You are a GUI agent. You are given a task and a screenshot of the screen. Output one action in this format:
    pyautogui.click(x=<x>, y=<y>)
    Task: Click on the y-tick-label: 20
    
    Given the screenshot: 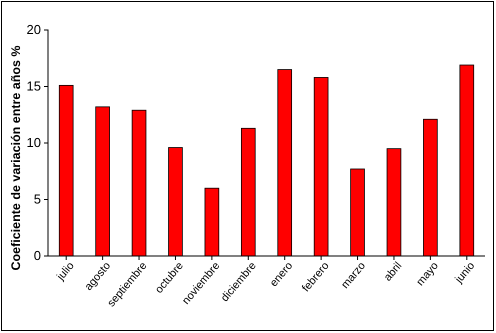 What is the action you would take?
    pyautogui.click(x=33, y=30)
    